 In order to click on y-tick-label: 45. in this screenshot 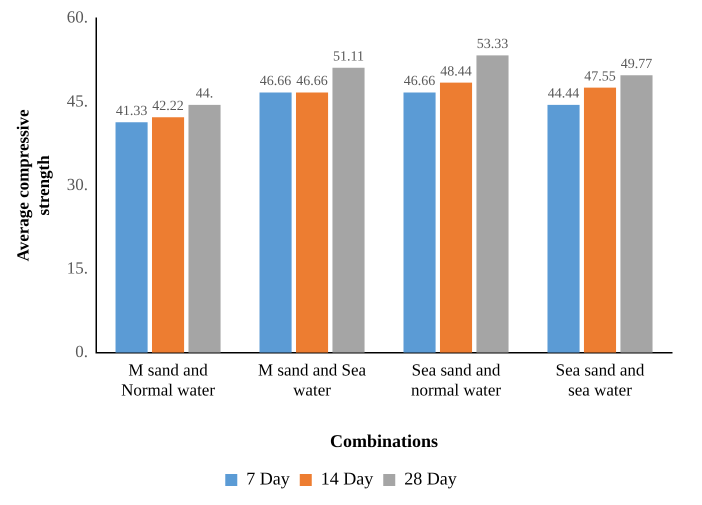, I will do `click(77, 100)`.